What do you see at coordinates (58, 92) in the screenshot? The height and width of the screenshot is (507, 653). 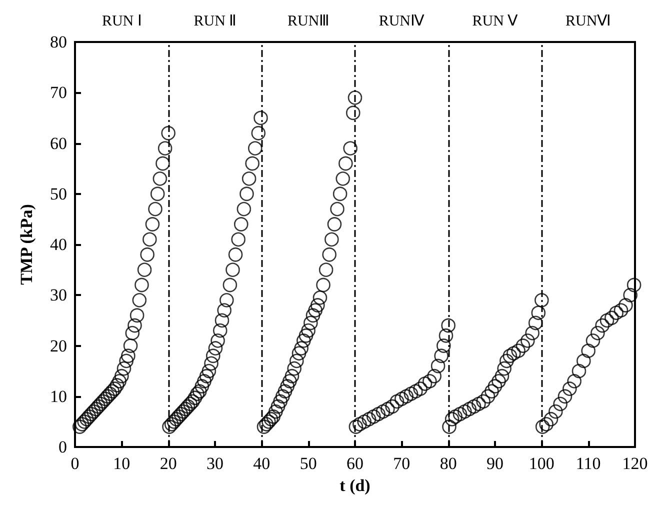 I see `y-tick-label: 70` at bounding box center [58, 92].